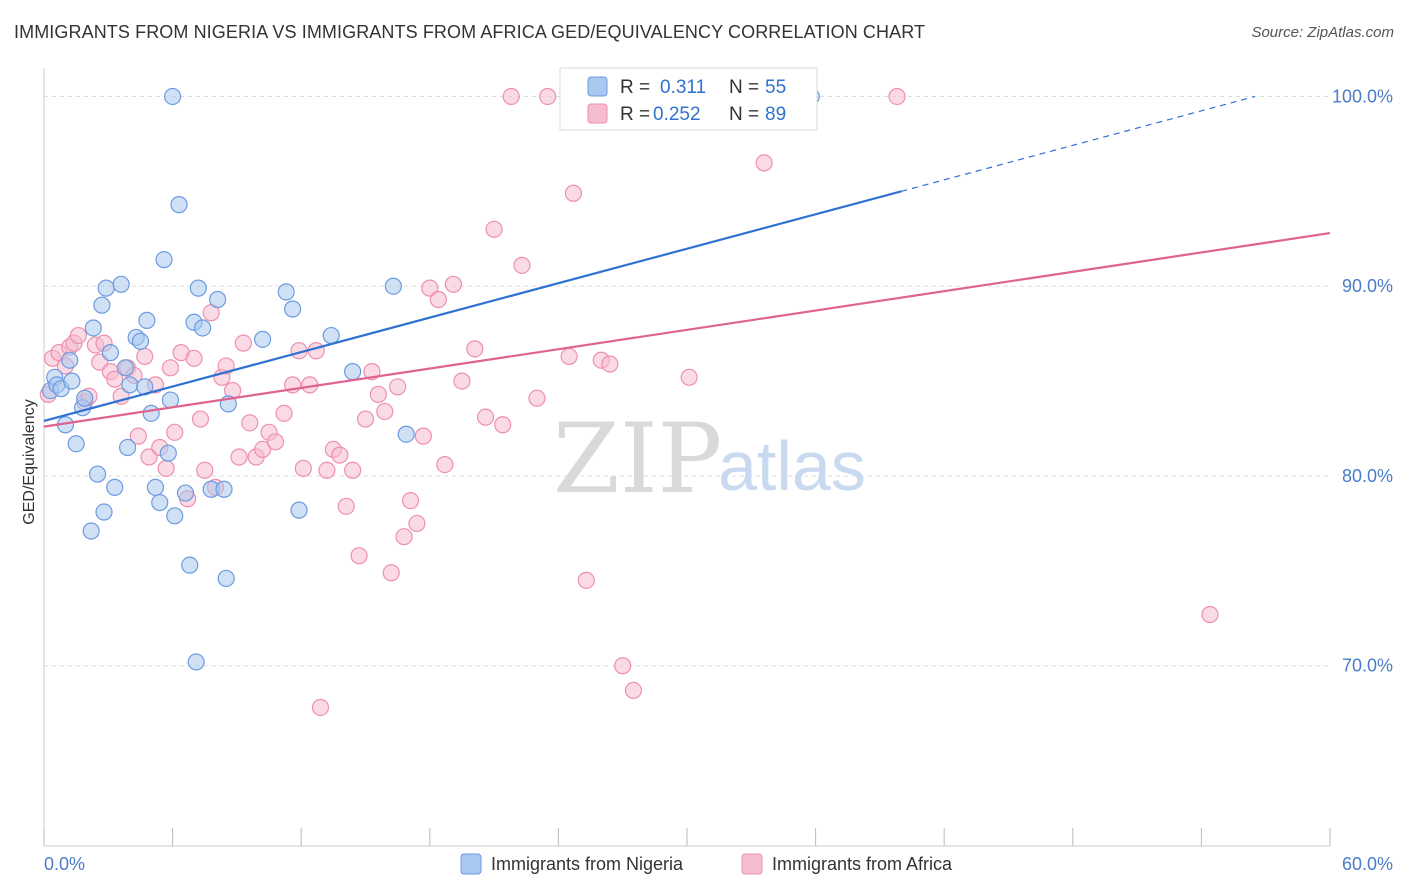 Image resolution: width=1406 pixels, height=892 pixels. What do you see at coordinates (775, 114) in the screenshot?
I see `legend-n-value-africa: 89` at bounding box center [775, 114].